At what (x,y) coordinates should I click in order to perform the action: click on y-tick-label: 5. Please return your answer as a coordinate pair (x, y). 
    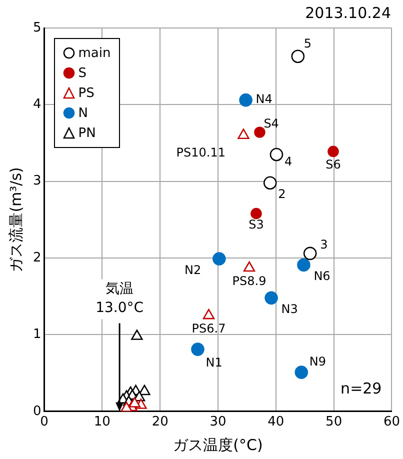
    Looking at the image, I should click on (37, 28).